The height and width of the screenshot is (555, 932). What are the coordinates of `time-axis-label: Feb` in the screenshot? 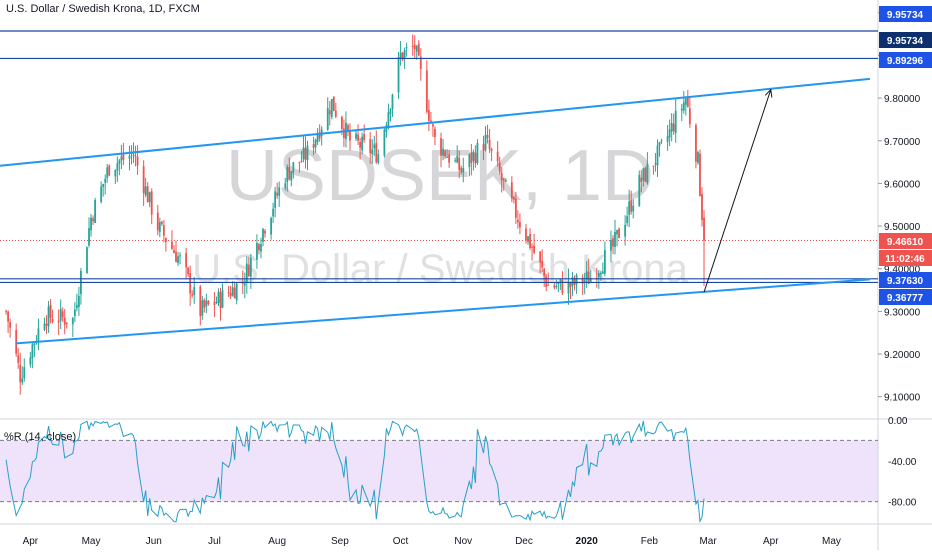 It's located at (650, 541).